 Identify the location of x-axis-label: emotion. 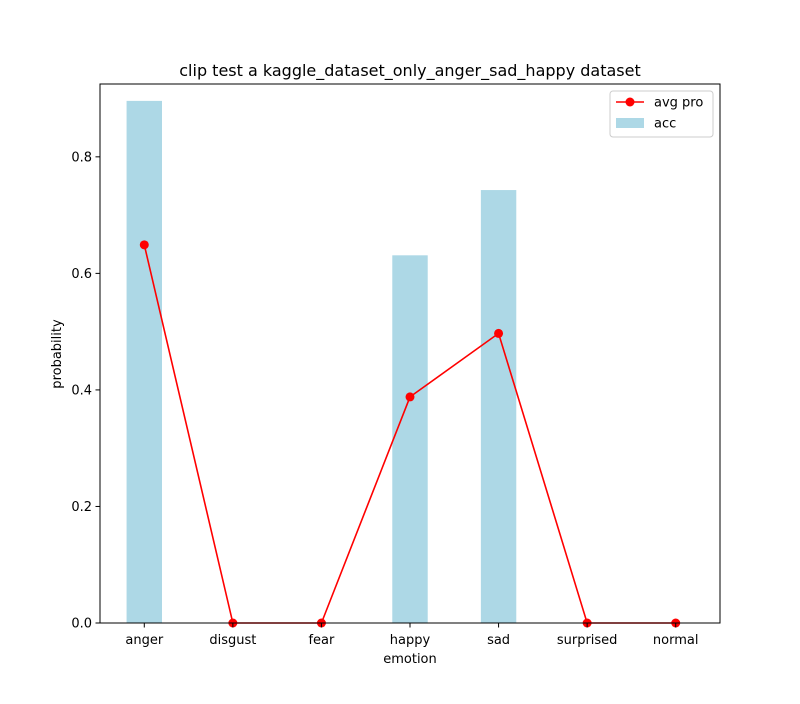
(410, 659).